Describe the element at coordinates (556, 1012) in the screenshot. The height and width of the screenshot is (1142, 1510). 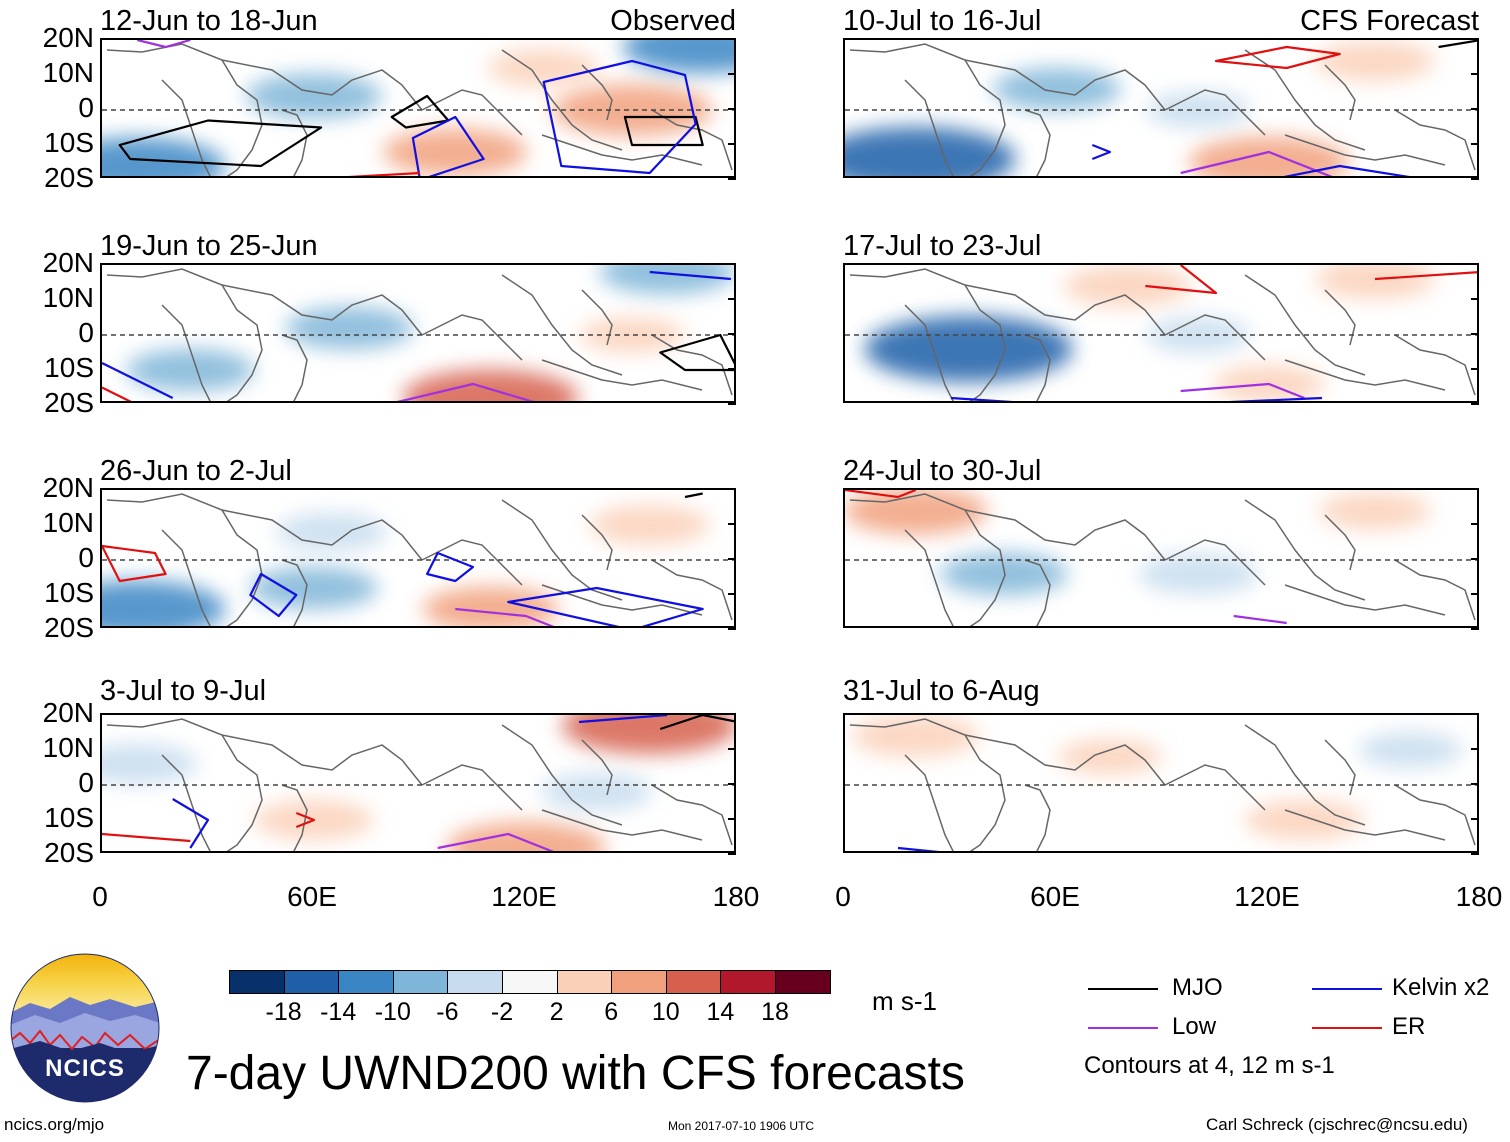
I see `colorbar-tick-label: 2` at that location.